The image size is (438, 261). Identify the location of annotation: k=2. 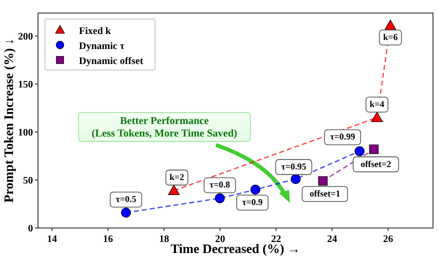
(177, 177).